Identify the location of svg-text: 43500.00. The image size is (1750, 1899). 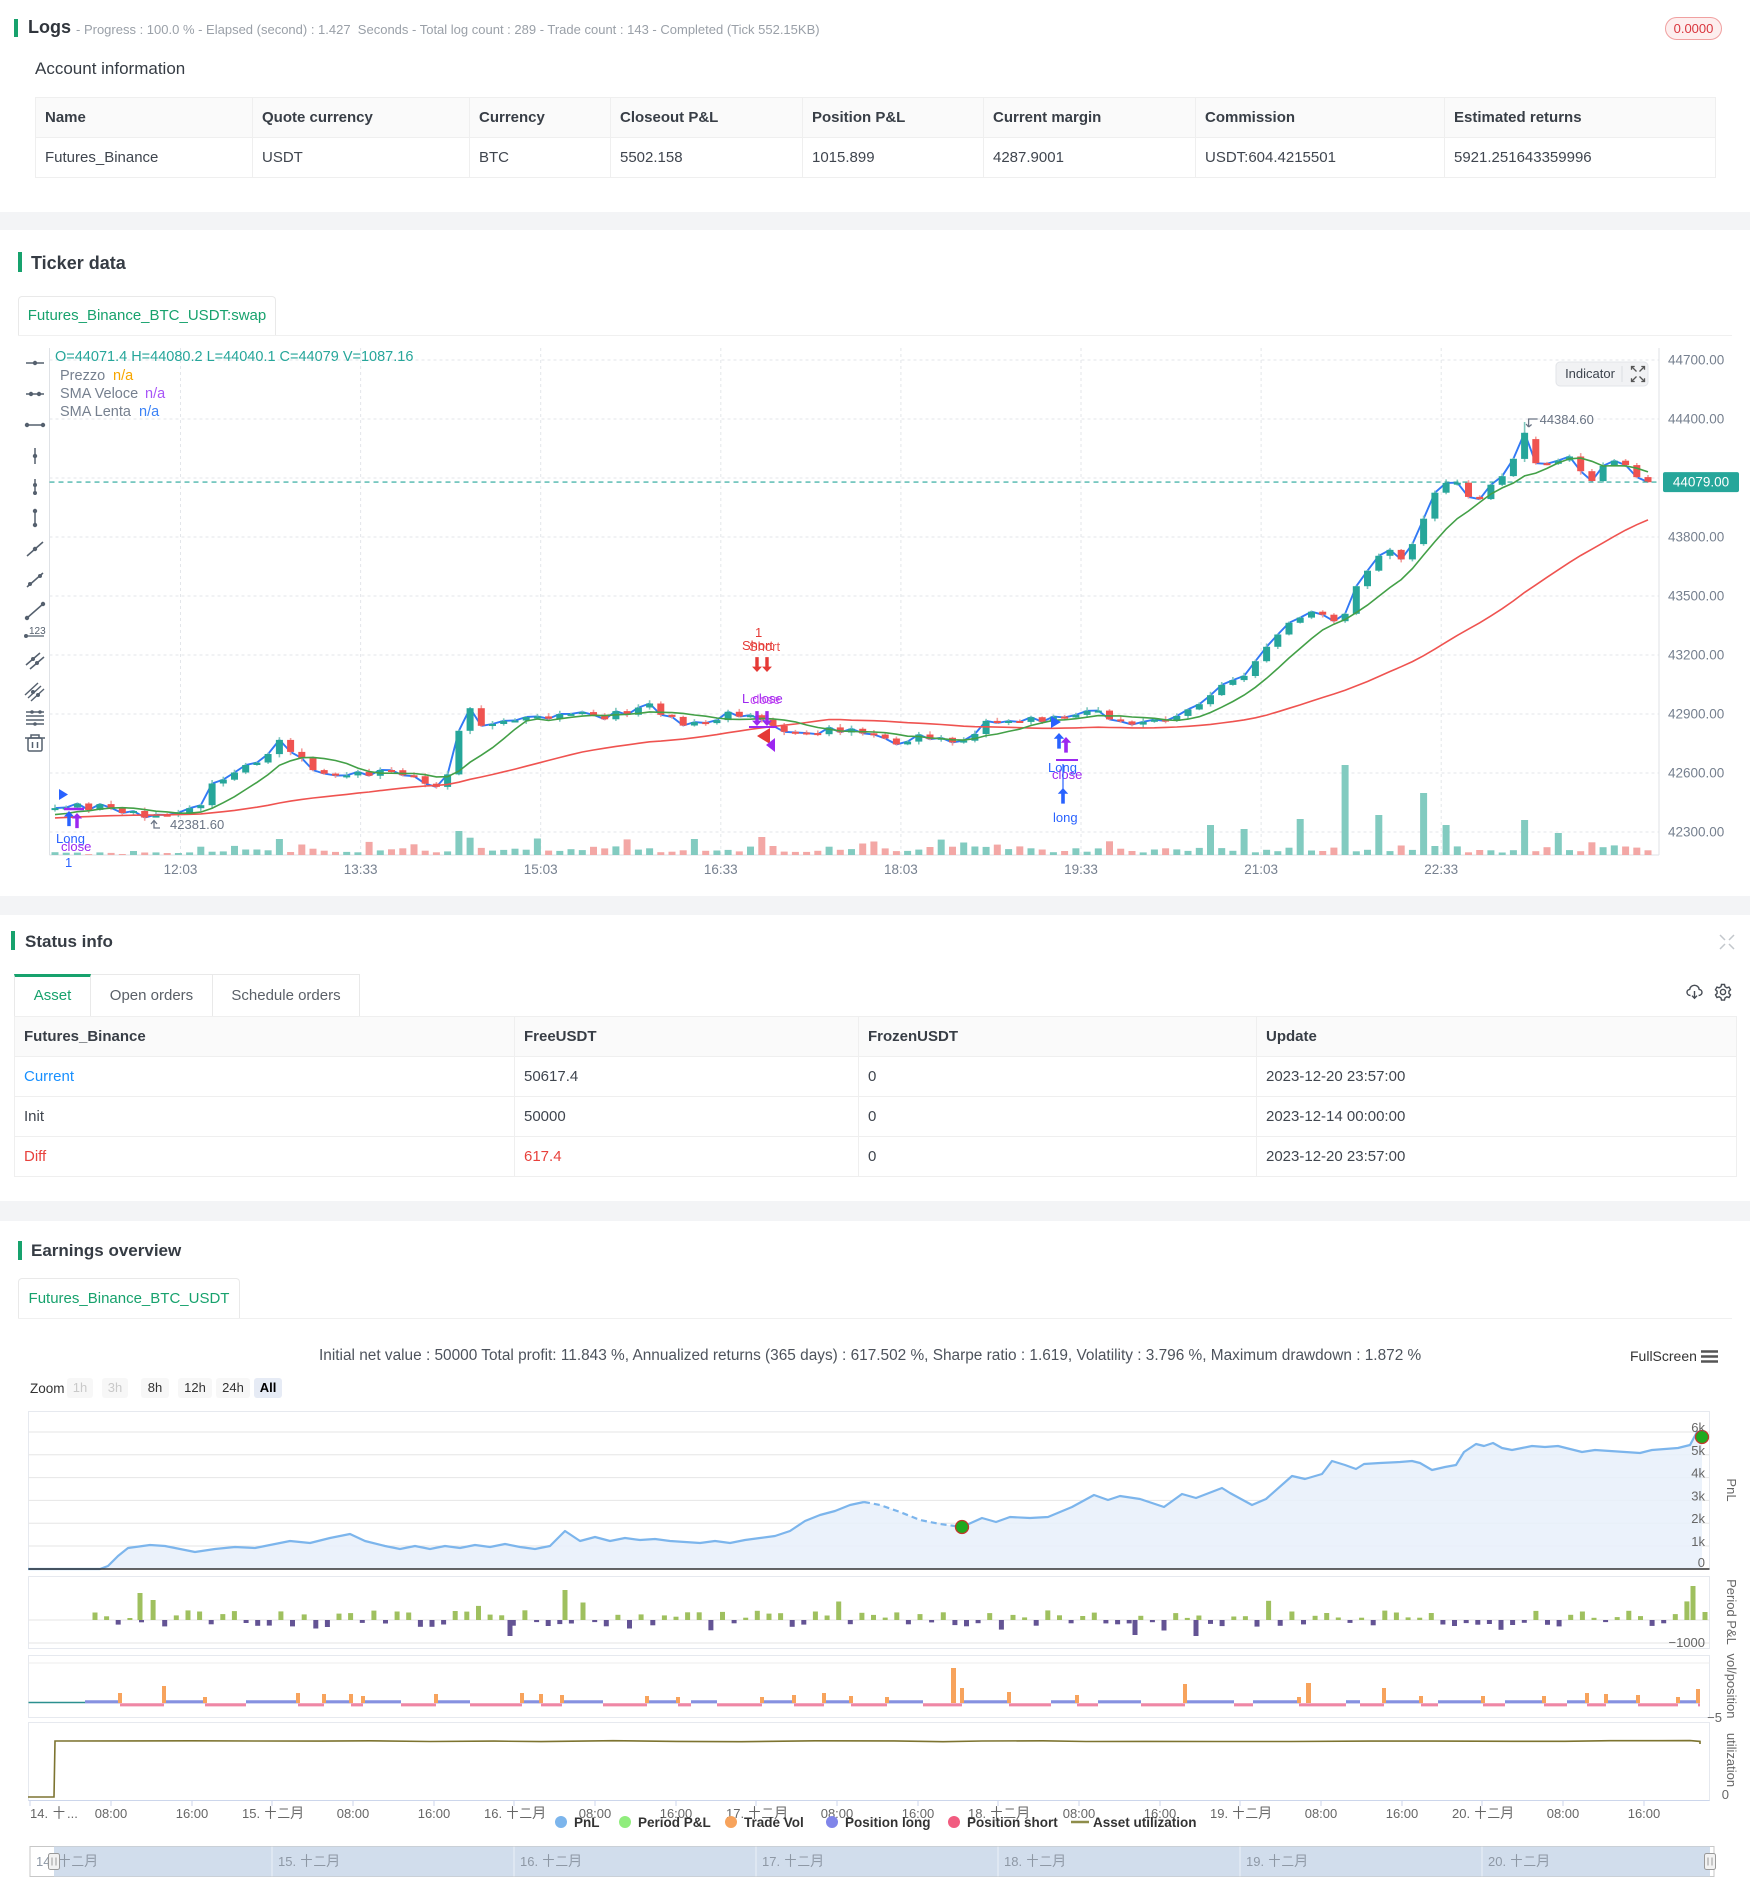
(1696, 596).